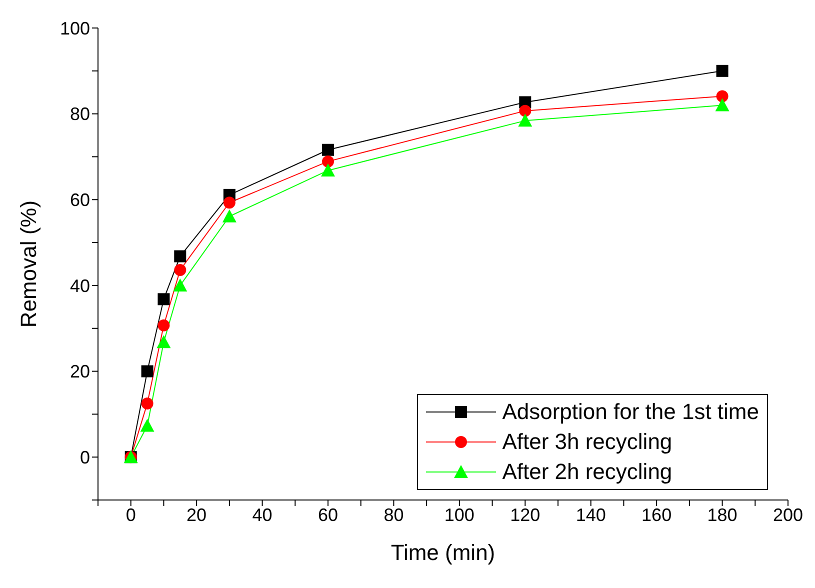 Image resolution: width=815 pixels, height=588 pixels. What do you see at coordinates (591, 514) in the screenshot?
I see `x-tick-label: 140` at bounding box center [591, 514].